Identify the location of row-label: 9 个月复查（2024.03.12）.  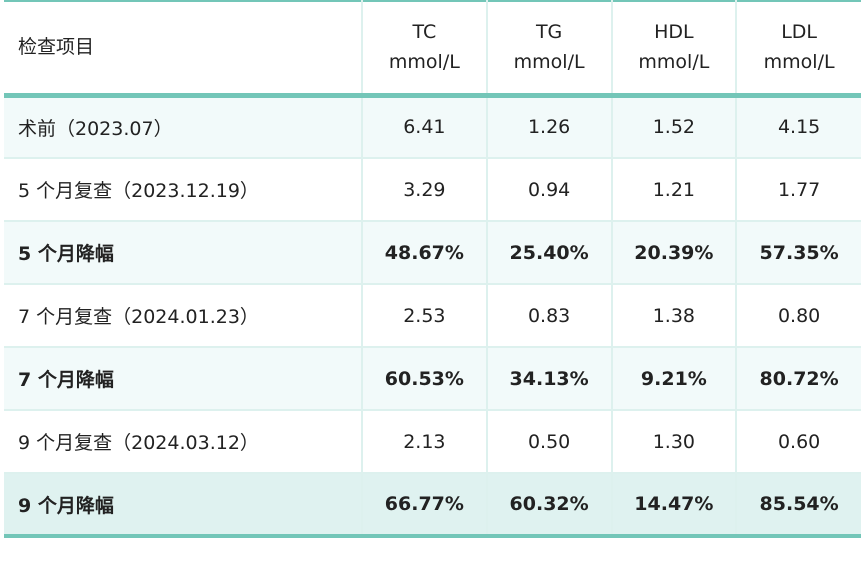
(138, 443).